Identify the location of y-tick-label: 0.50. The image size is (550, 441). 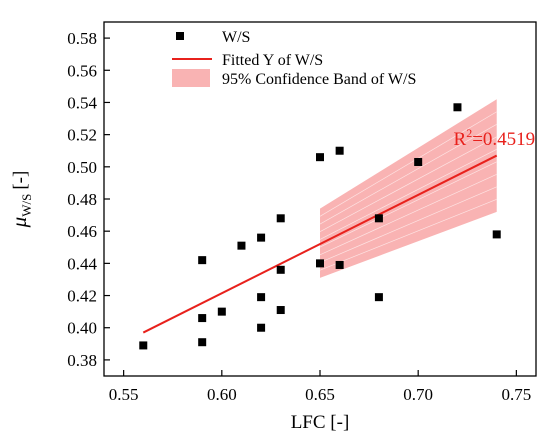
(82, 167).